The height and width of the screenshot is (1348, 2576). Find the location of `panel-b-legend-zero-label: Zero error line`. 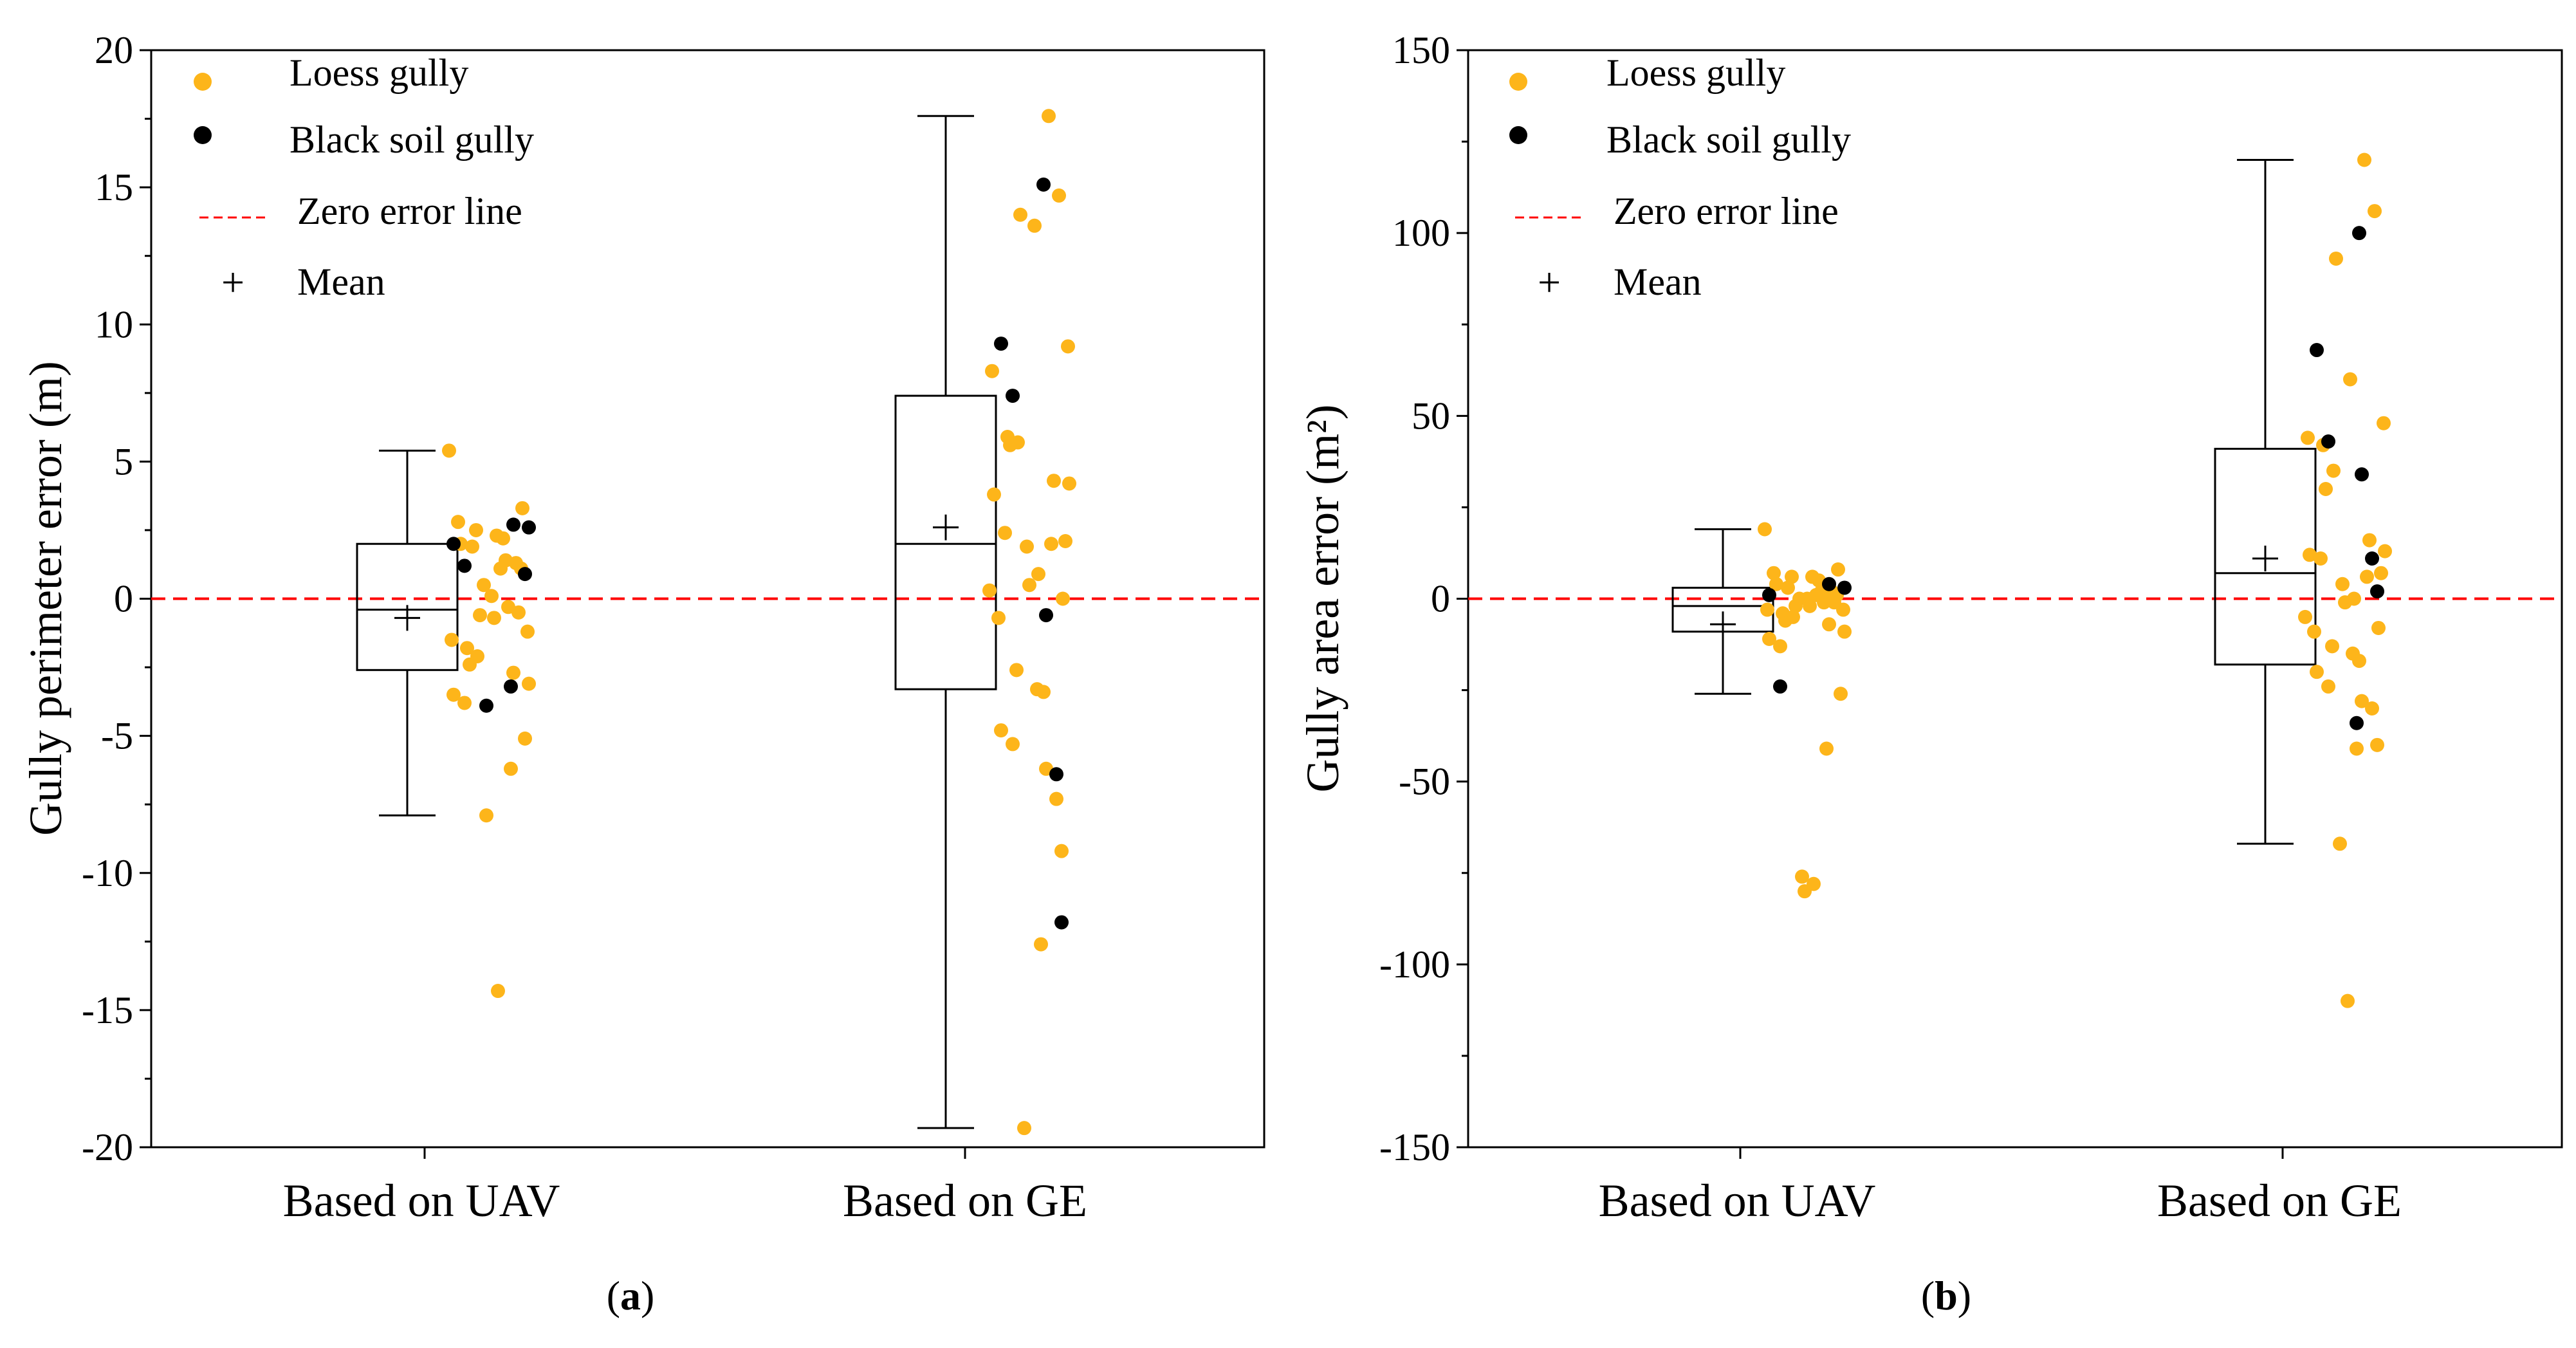

panel-b-legend-zero-label: Zero error line is located at coordinates (1726, 211).